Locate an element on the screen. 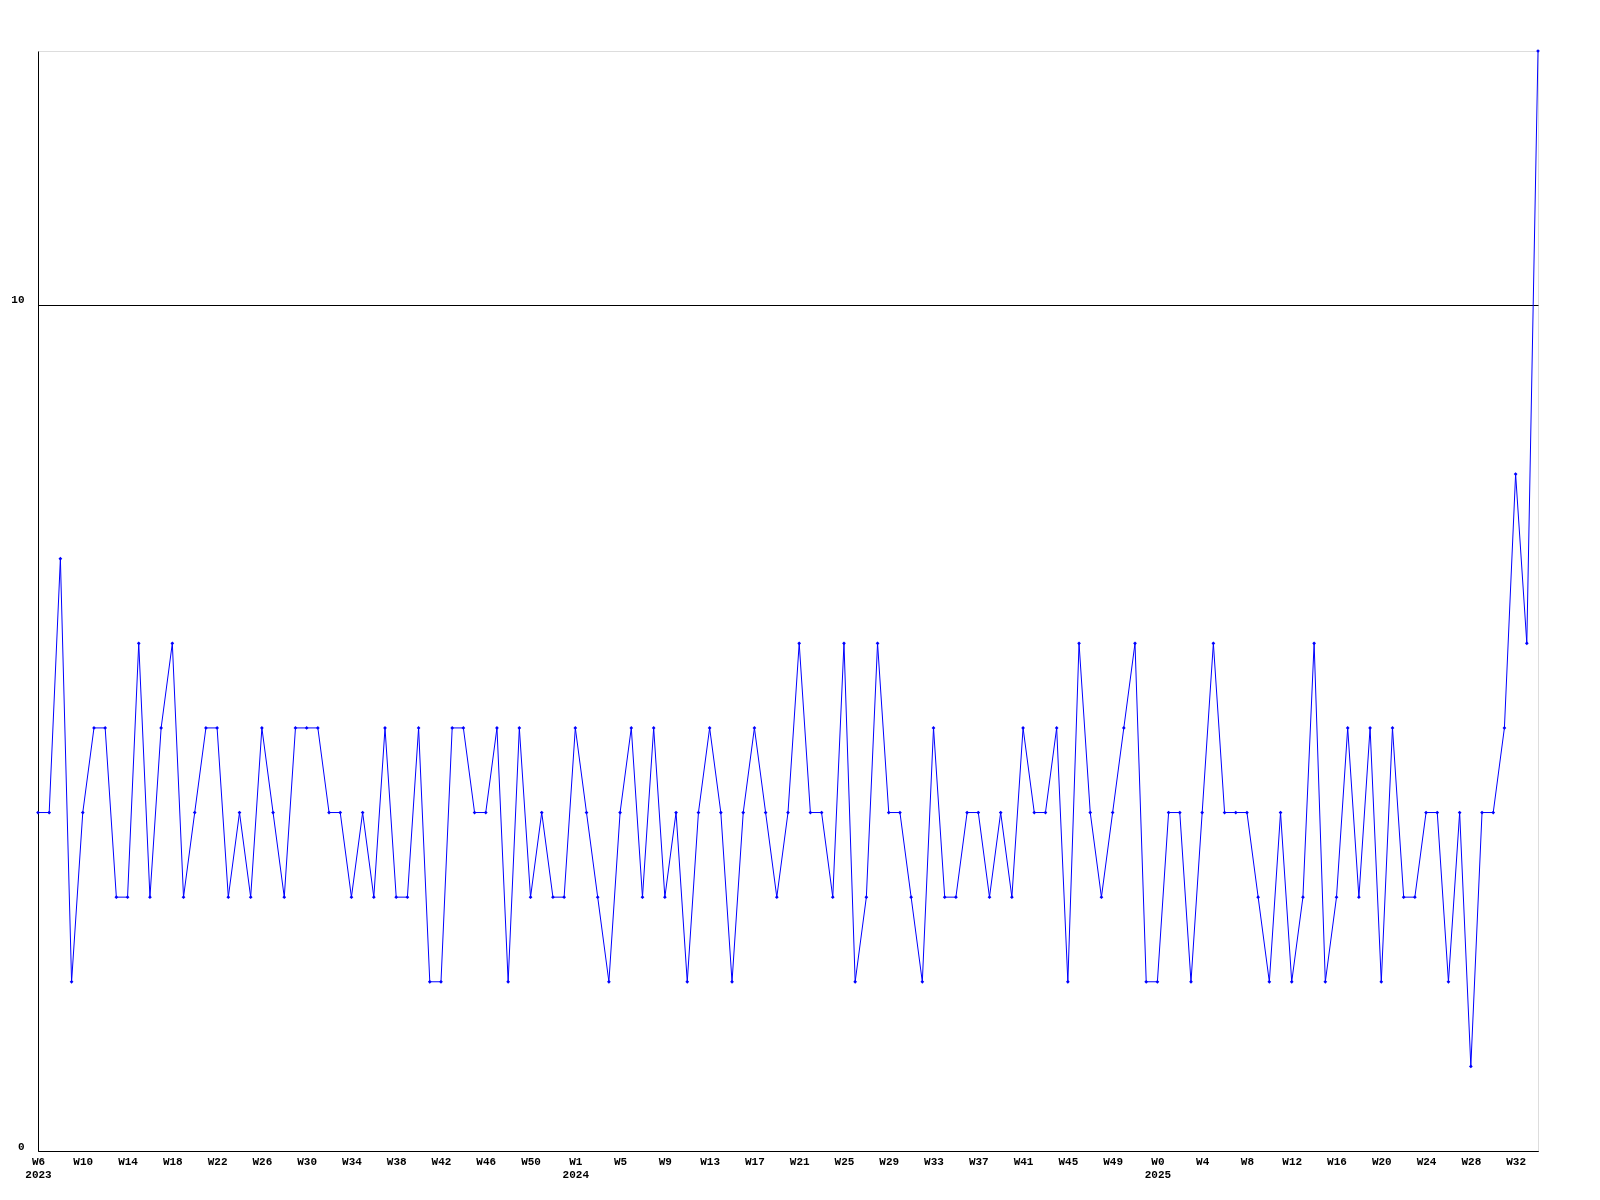 The height and width of the screenshot is (1200, 1600). x-tick-label: W34 is located at coordinates (352, 1161).